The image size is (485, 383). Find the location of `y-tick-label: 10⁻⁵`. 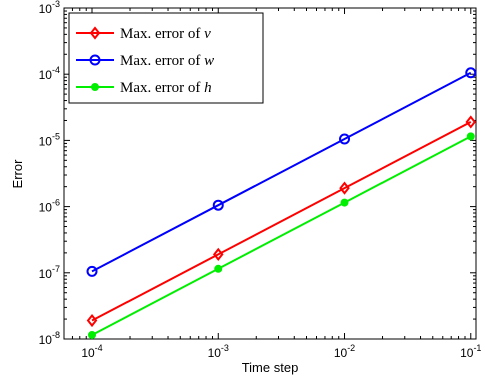

y-tick-label: 10⁻⁵ is located at coordinates (49, 139).